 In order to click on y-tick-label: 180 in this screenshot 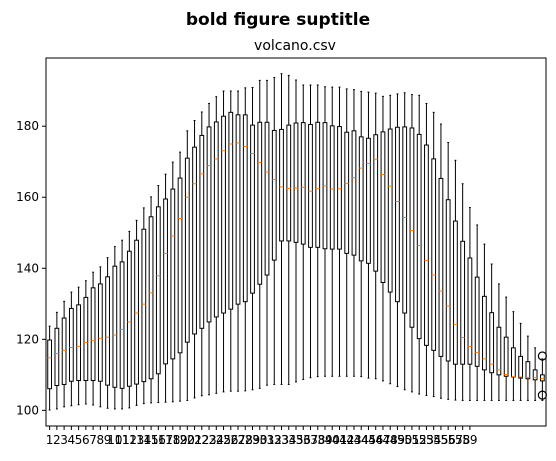, I will do `click(27, 126)`.